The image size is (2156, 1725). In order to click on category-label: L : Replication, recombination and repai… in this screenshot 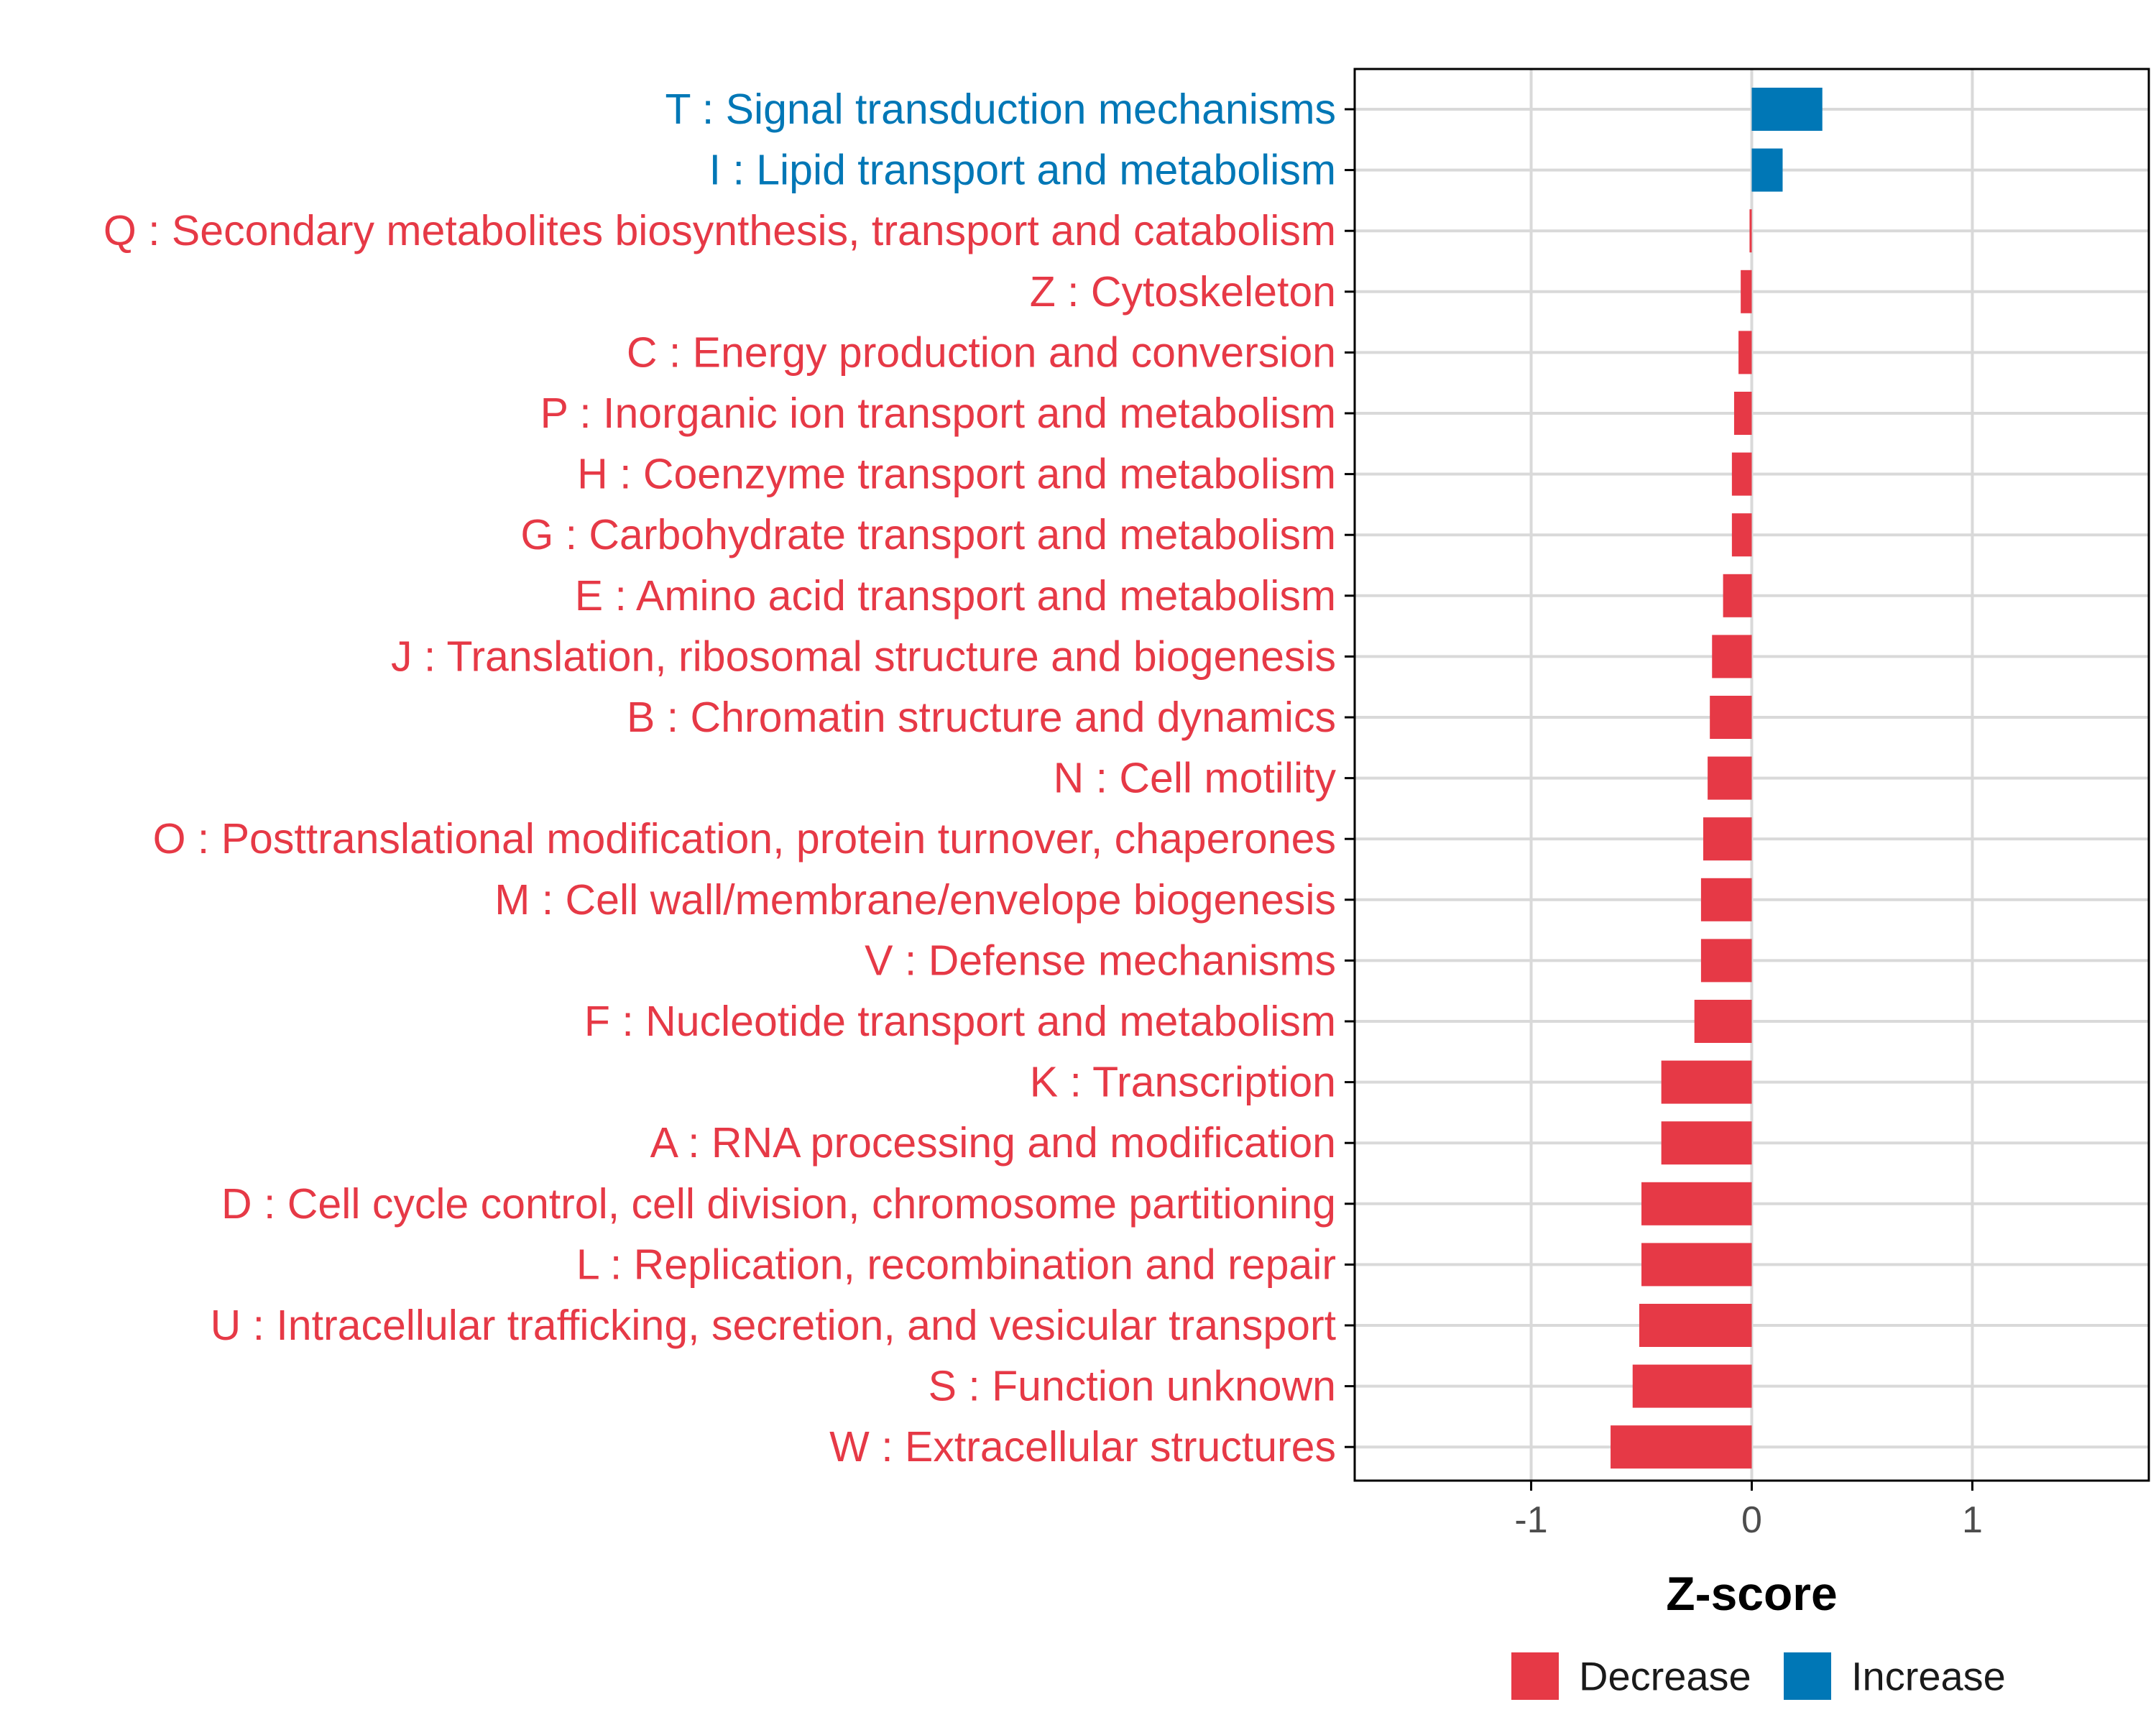, I will do `click(956, 1264)`.